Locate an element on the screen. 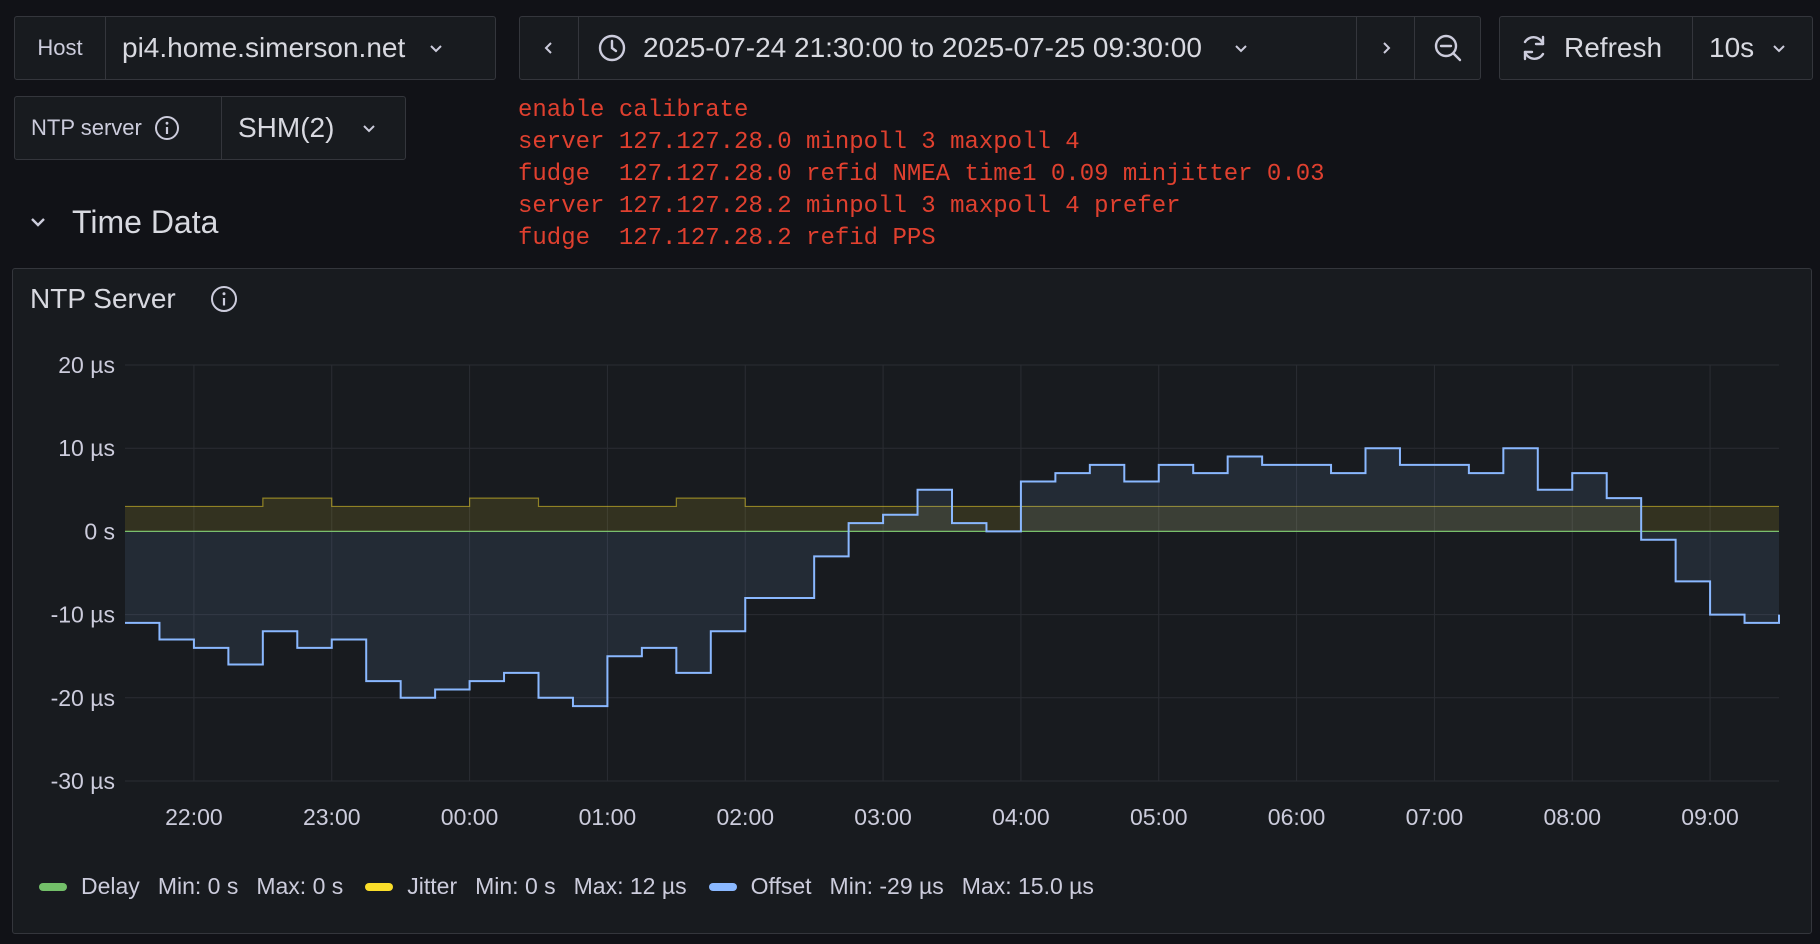 This screenshot has width=1820, height=944. ntp-server-select: SHM(2) is located at coordinates (313, 128).